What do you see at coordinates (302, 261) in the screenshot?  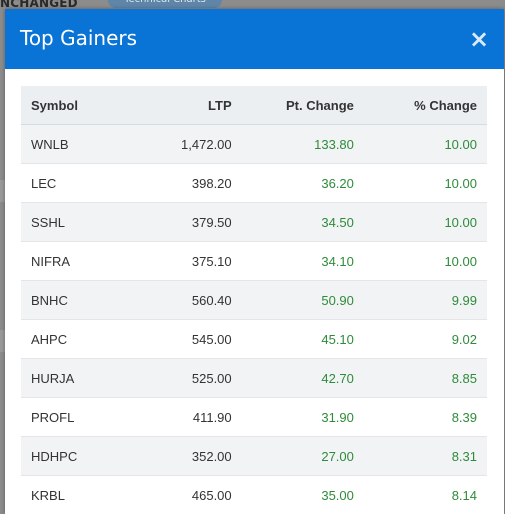 I see `cell-pt-change: 34.10` at bounding box center [302, 261].